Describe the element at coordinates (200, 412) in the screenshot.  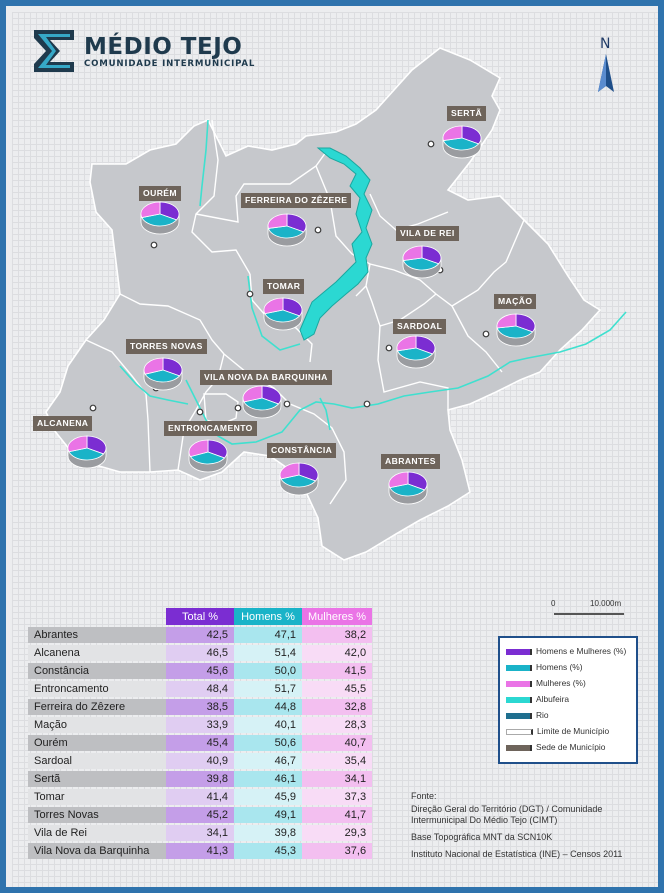
I see `sede-marker-entroncamento` at that location.